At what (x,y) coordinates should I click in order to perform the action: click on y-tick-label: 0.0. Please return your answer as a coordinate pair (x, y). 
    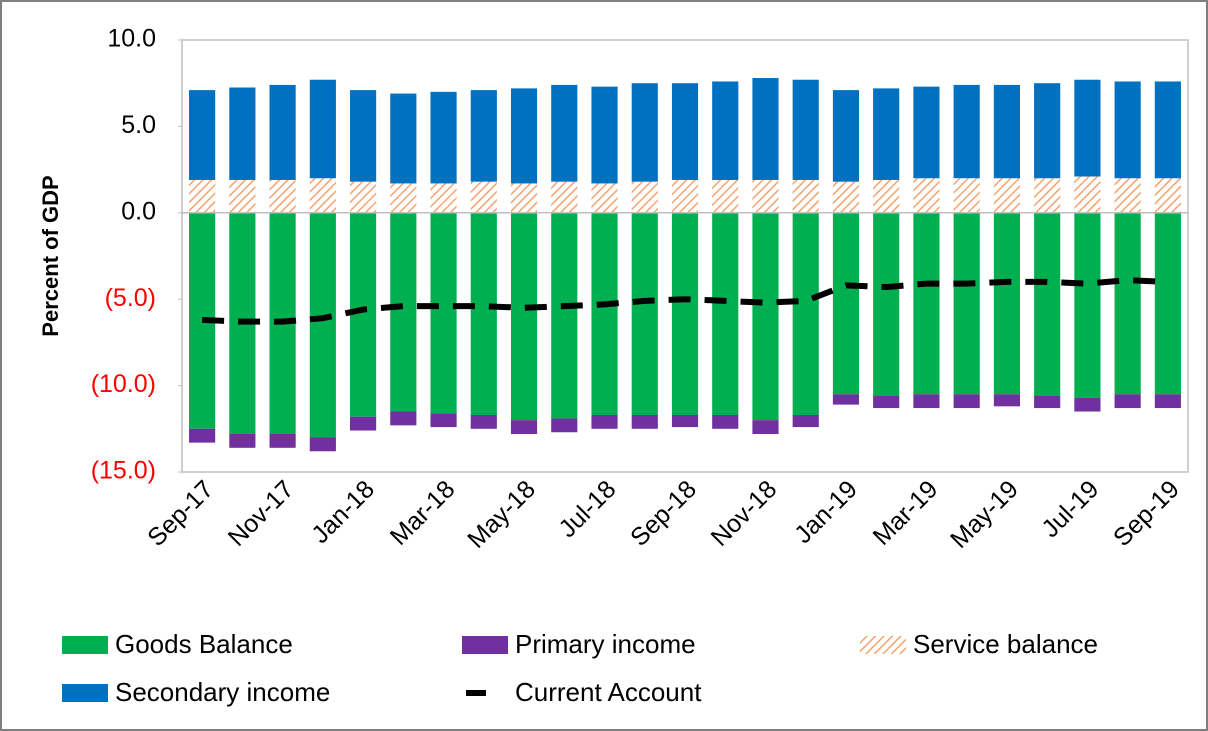
    Looking at the image, I should click on (138, 211).